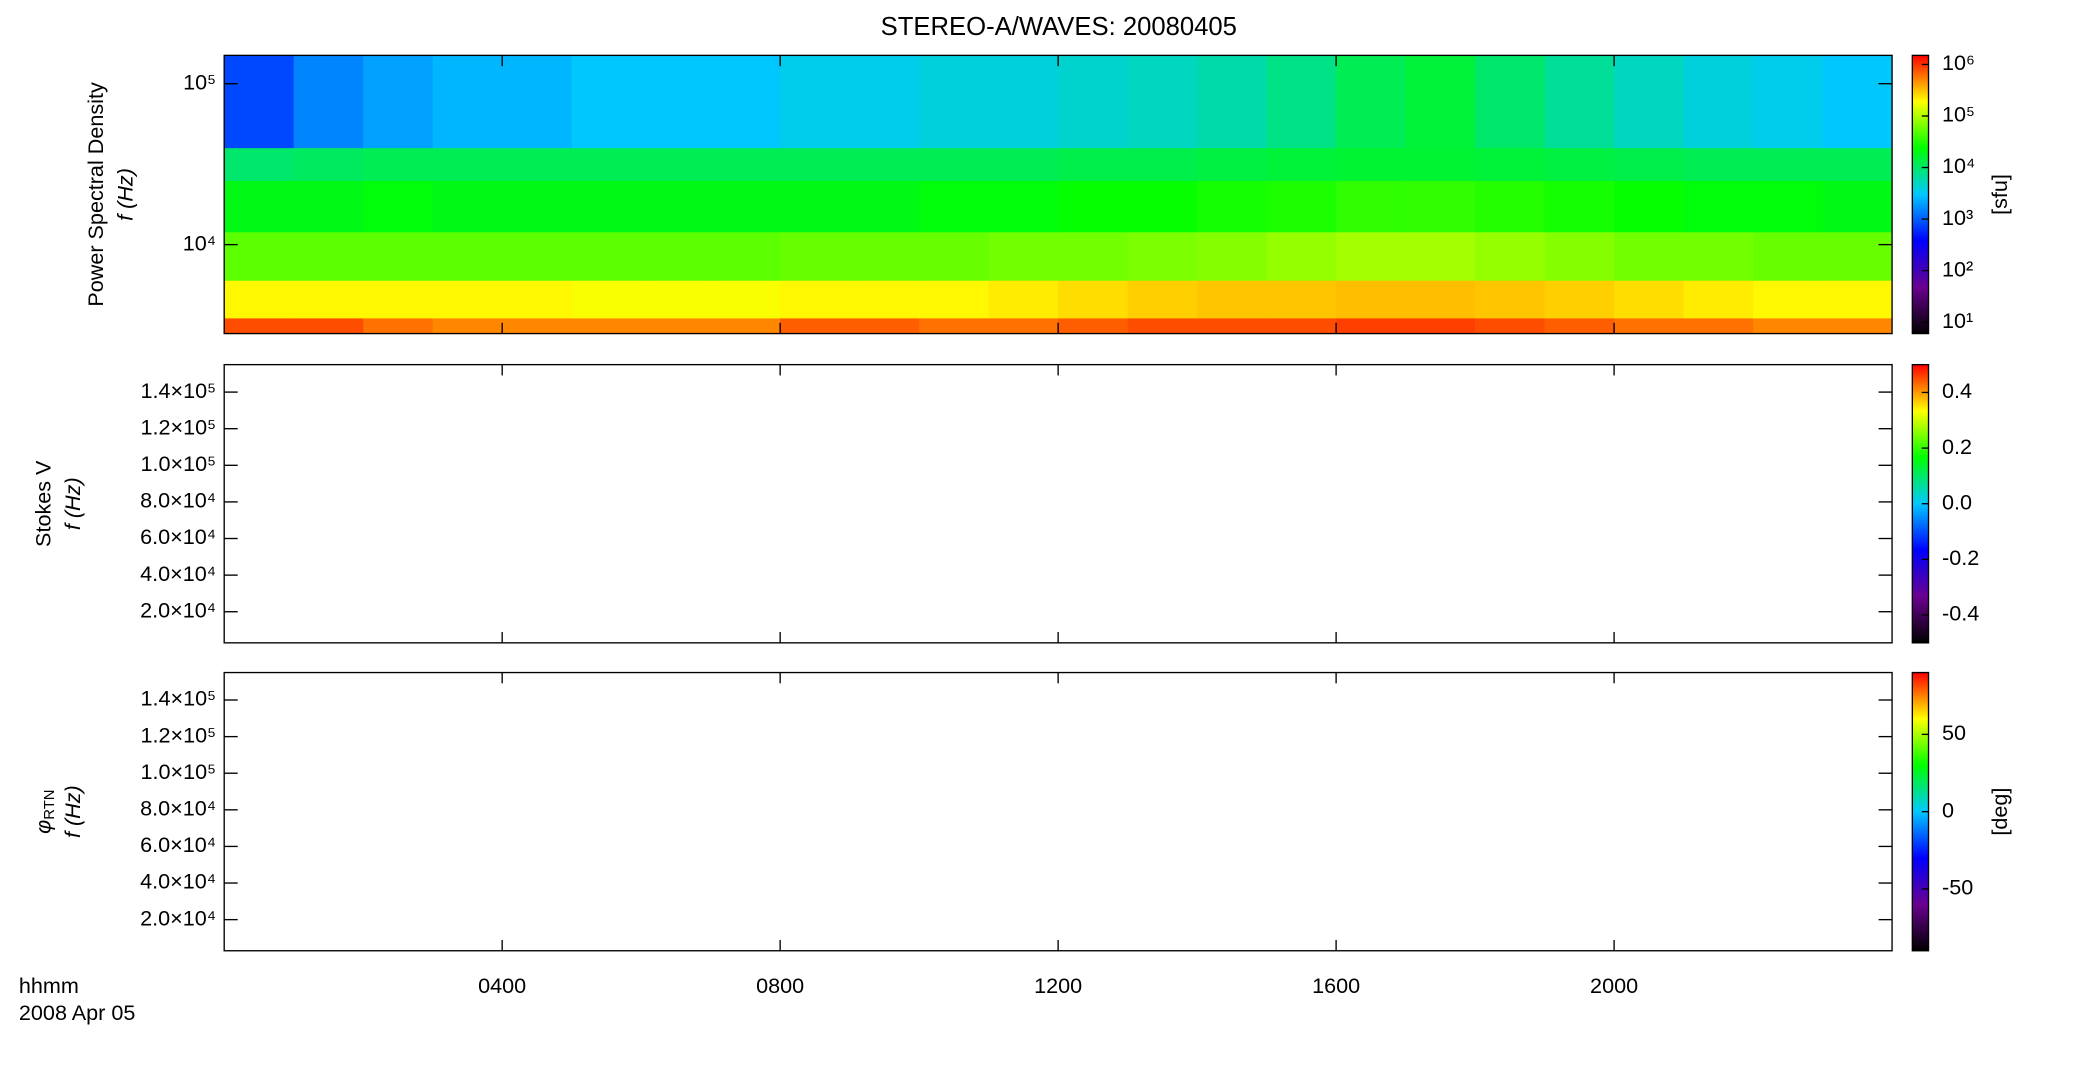 Image resolution: width=2096 pixels, height=1080 pixels. Describe the element at coordinates (1958, 114) in the screenshot. I see `colorbar-tick-label: 10⁵` at that location.